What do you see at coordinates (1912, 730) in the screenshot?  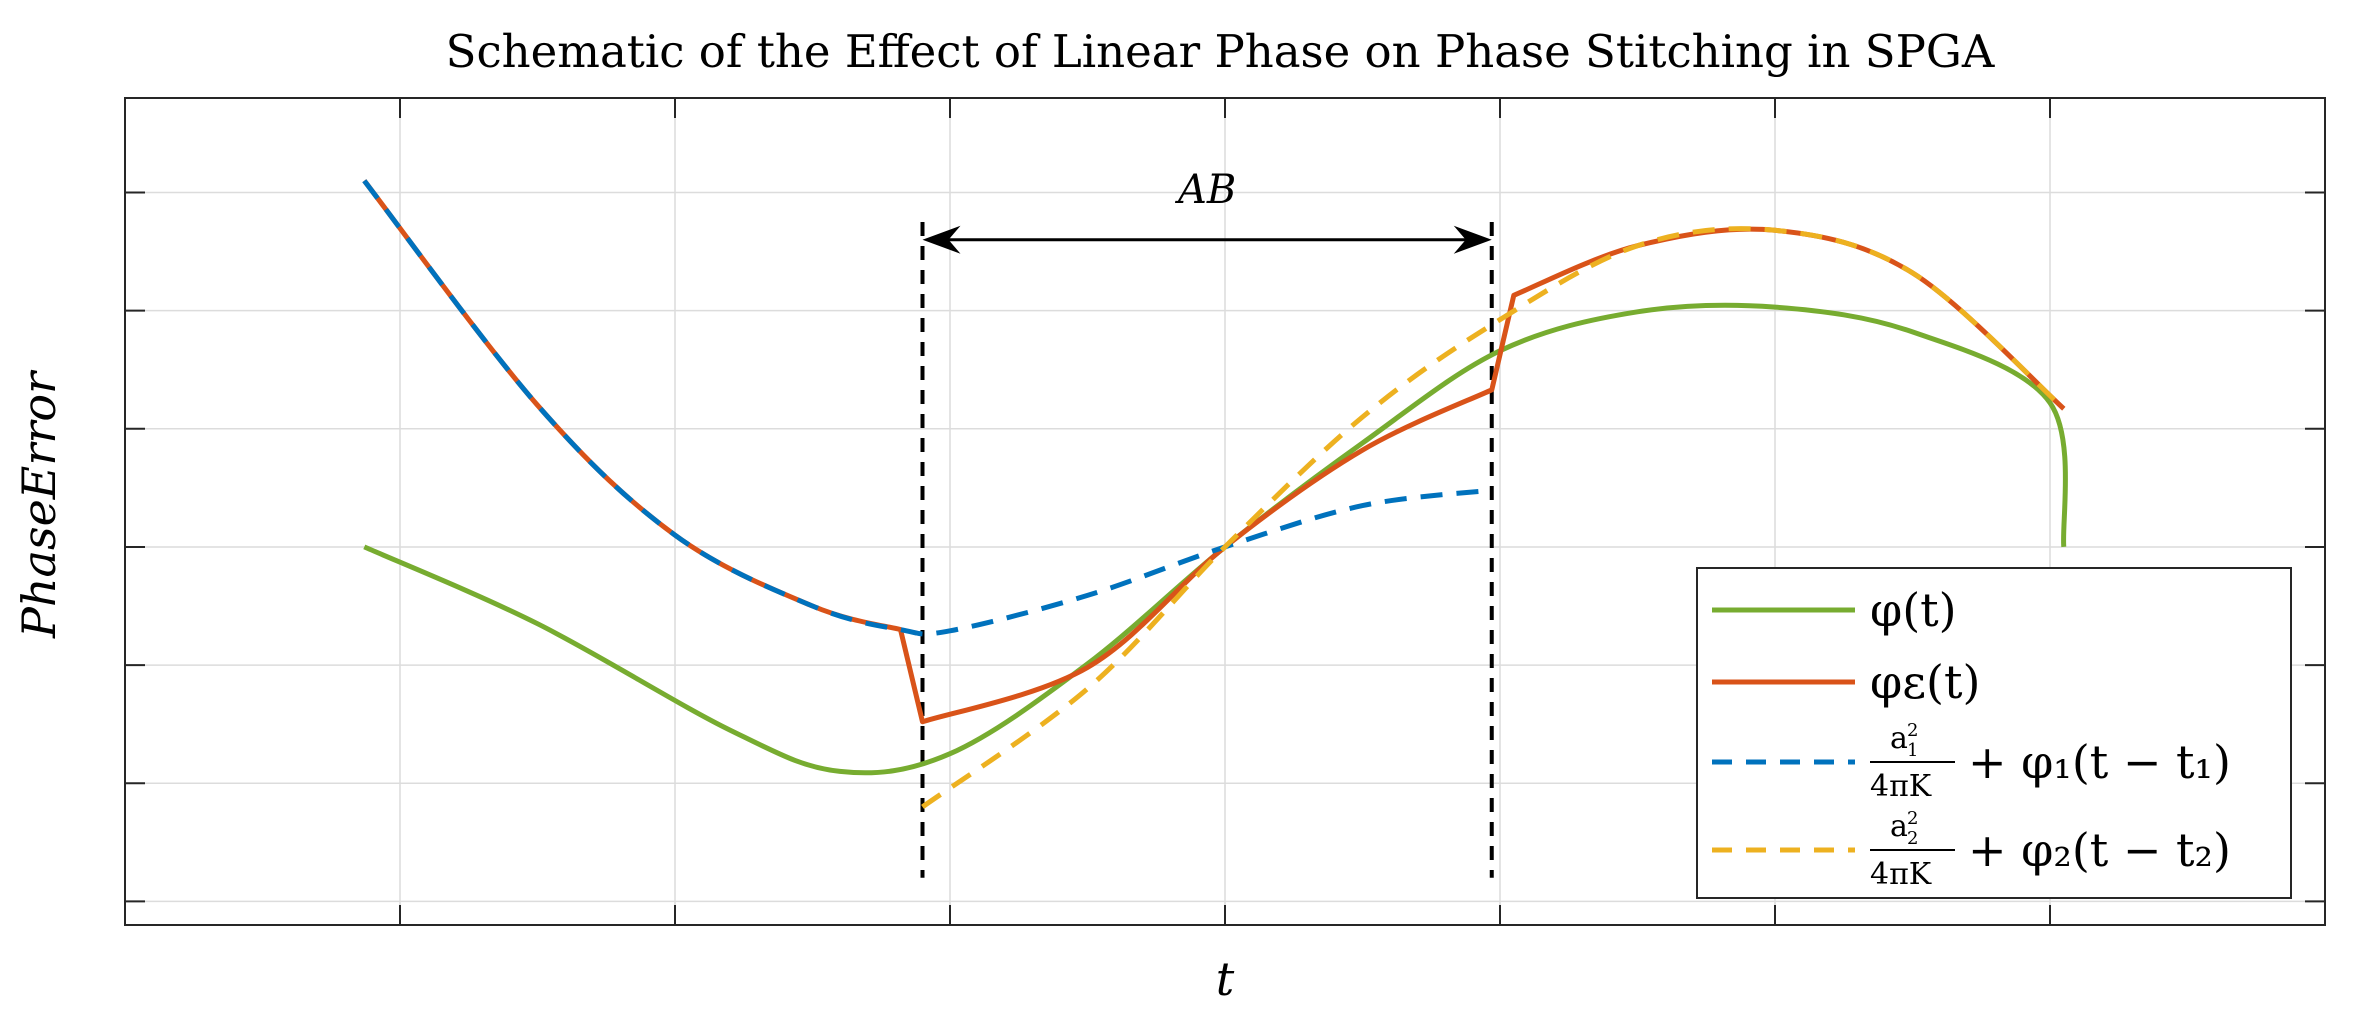 I see `legend-seg1-sup: 2` at bounding box center [1912, 730].